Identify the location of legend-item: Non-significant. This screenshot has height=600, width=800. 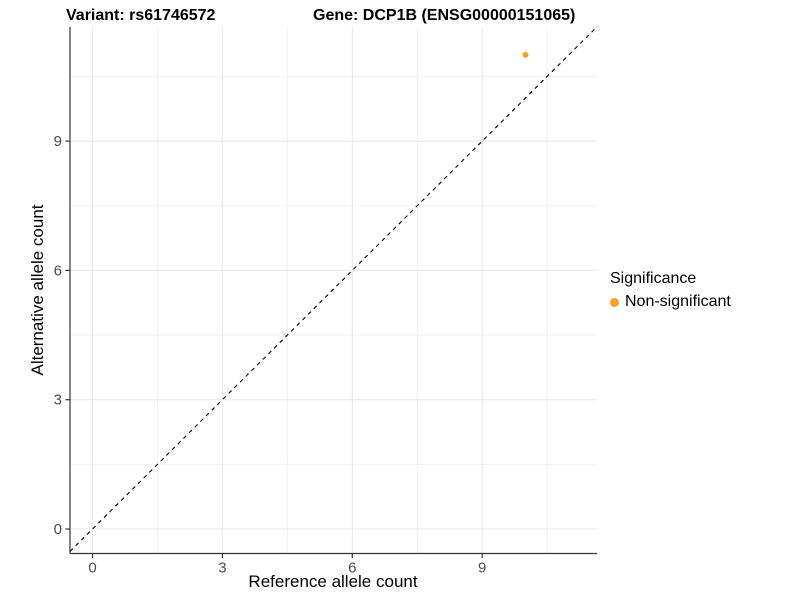
(670, 302).